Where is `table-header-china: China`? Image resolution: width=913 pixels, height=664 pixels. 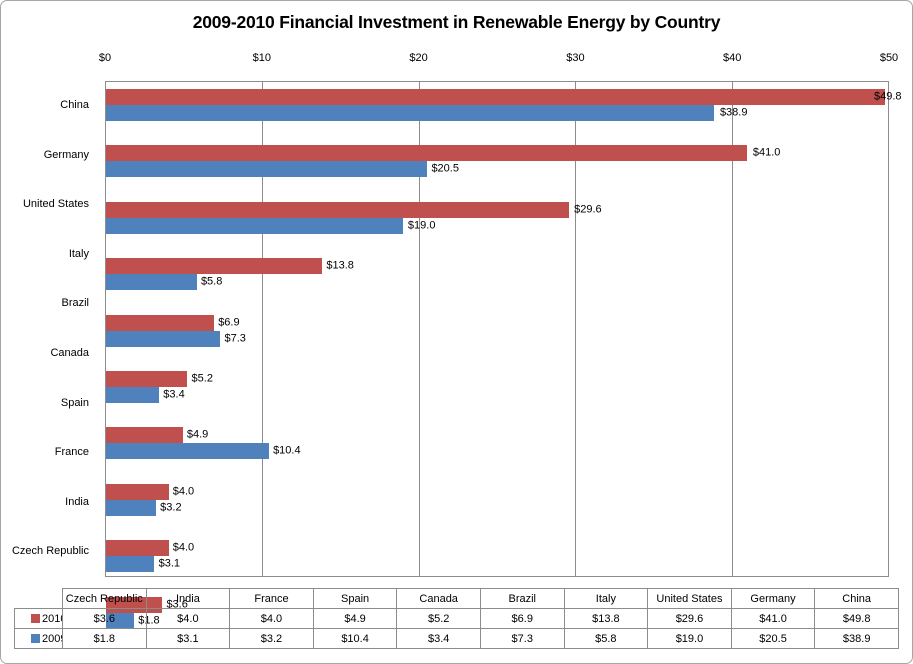 table-header-china: China is located at coordinates (856, 598).